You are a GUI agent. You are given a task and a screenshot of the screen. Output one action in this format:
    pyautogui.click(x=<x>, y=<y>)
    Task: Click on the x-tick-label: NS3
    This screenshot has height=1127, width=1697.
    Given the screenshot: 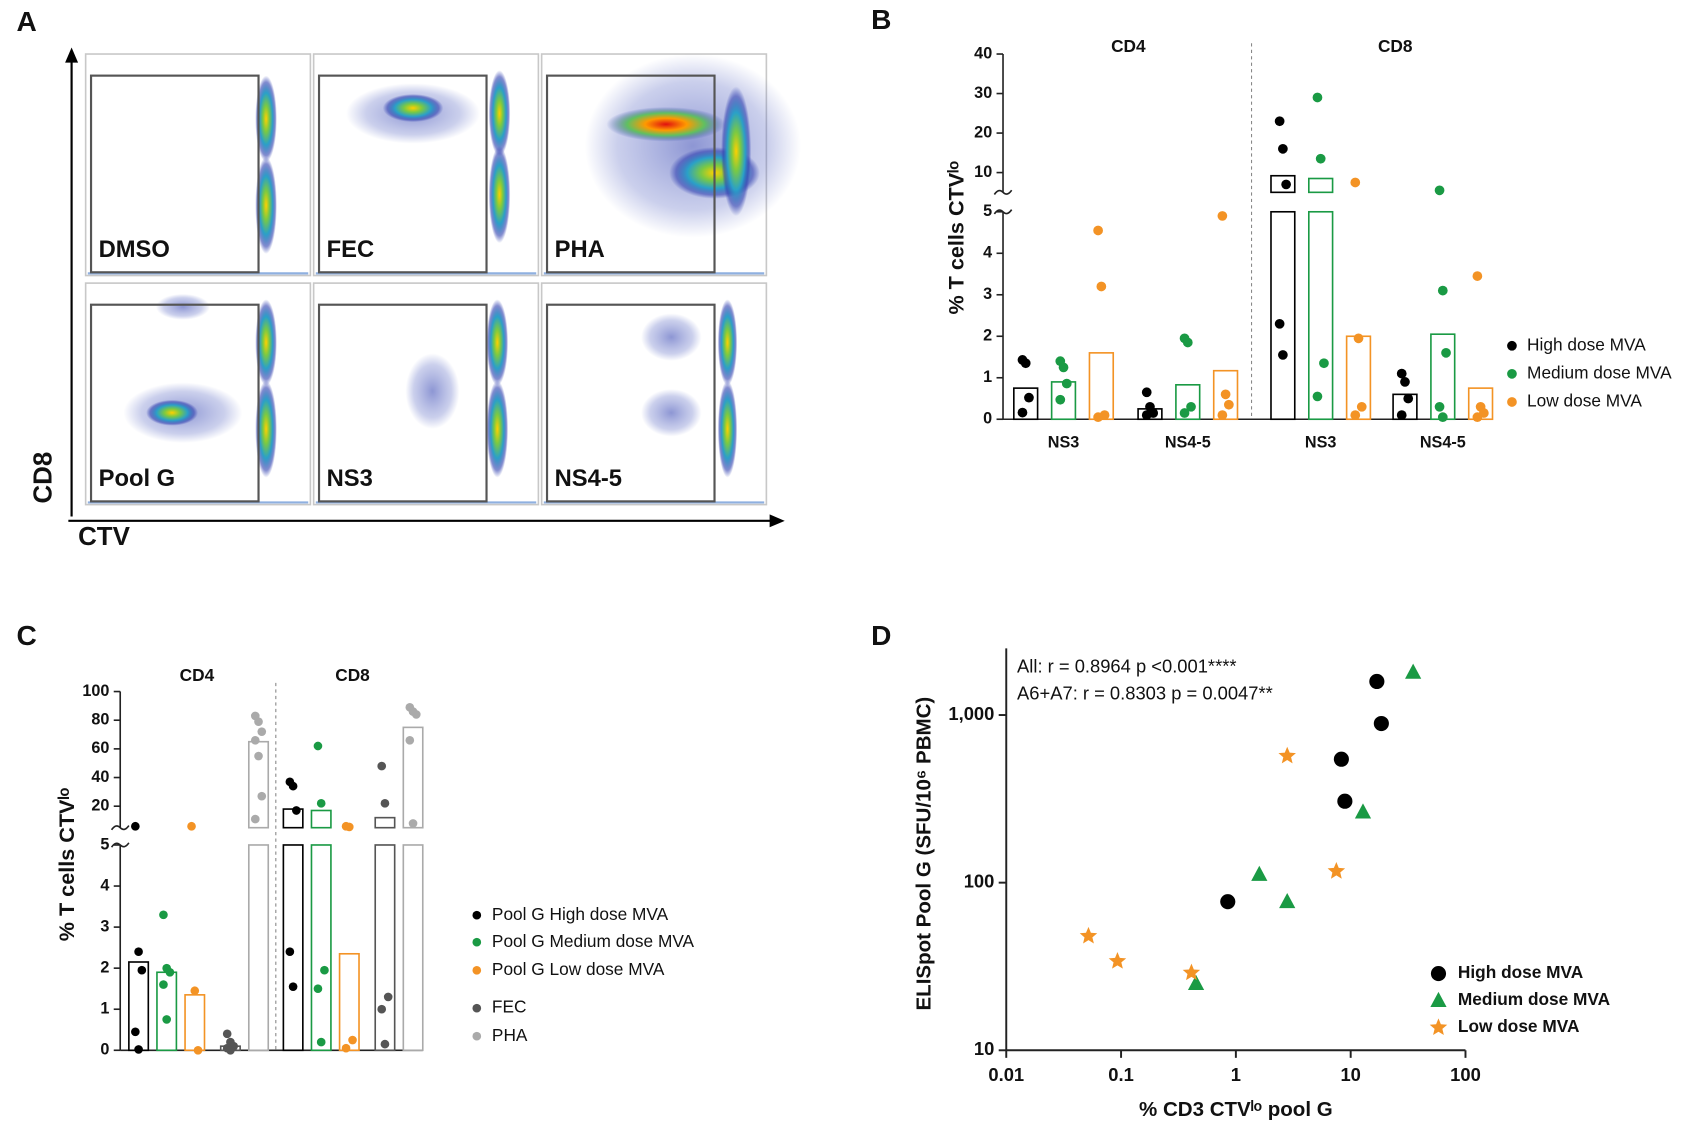 What is the action you would take?
    pyautogui.click(x=1064, y=442)
    